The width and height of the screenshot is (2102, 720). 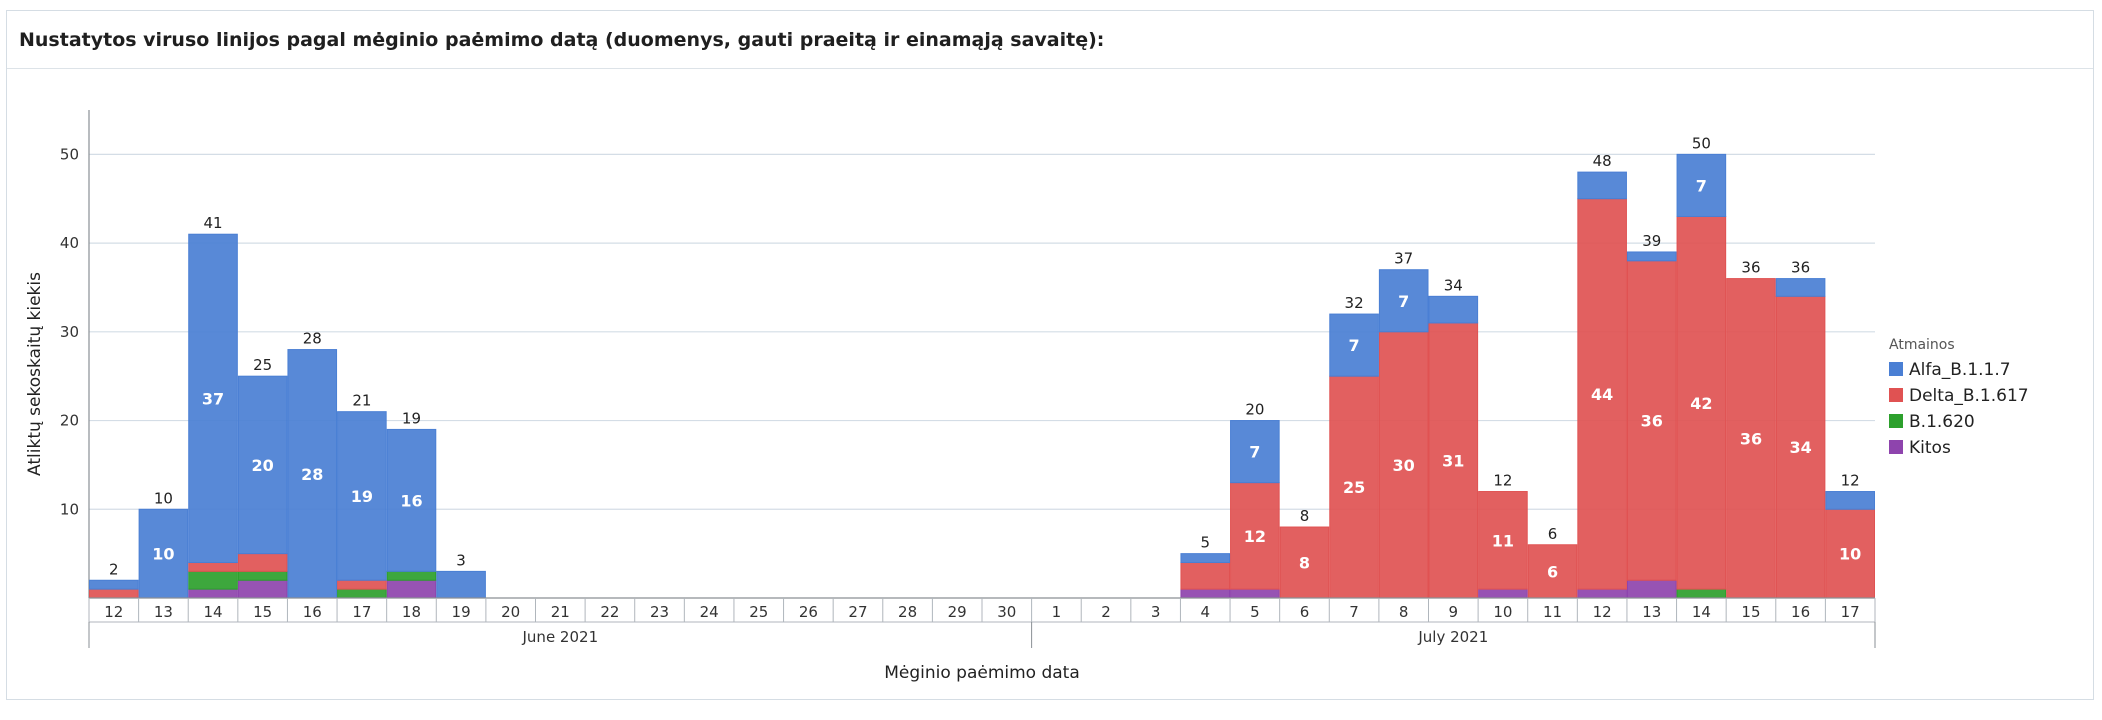 I want to click on x-tick-label: 13, so click(x=1651, y=612).